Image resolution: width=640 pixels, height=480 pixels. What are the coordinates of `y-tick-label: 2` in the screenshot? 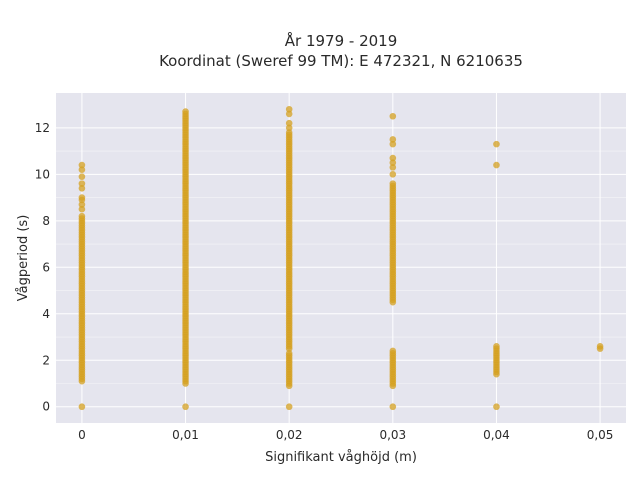 It's located at (46, 360).